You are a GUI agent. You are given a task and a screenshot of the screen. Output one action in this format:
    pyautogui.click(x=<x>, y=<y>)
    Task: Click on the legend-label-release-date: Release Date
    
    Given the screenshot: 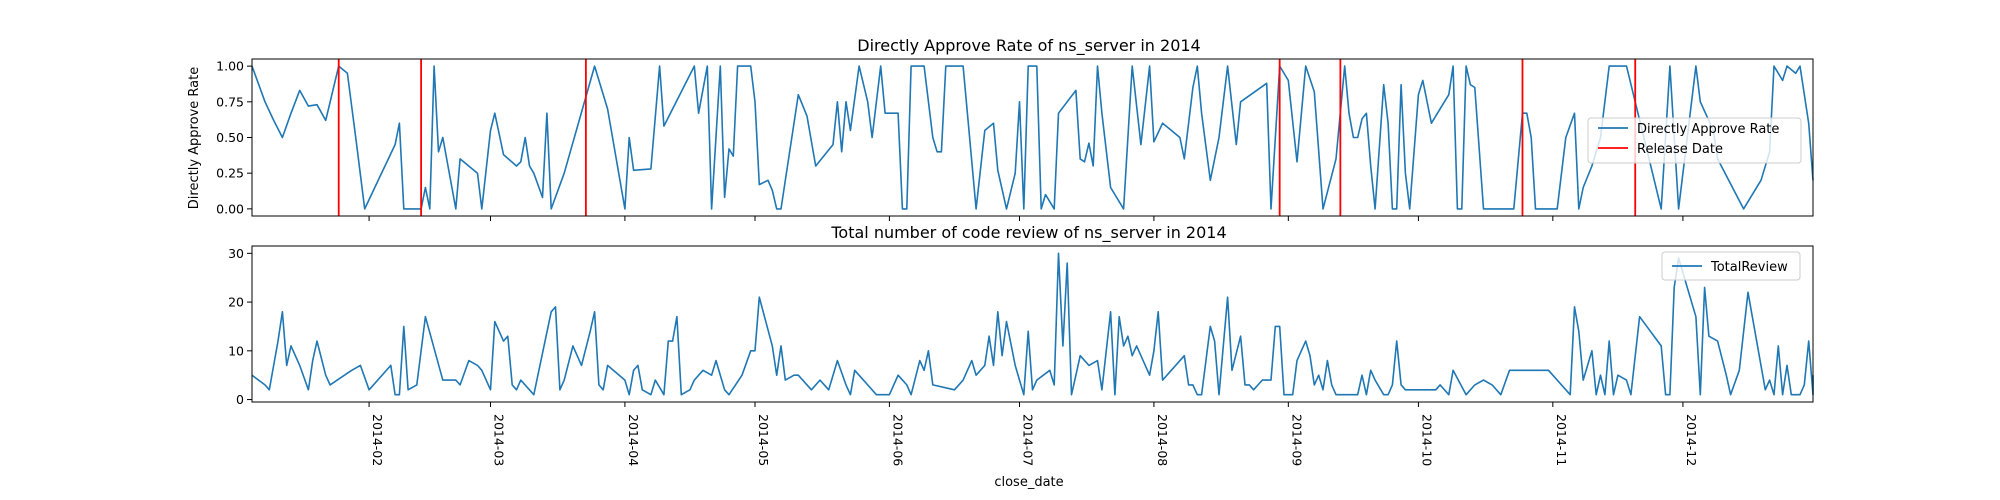 What is the action you would take?
    pyautogui.click(x=1680, y=149)
    